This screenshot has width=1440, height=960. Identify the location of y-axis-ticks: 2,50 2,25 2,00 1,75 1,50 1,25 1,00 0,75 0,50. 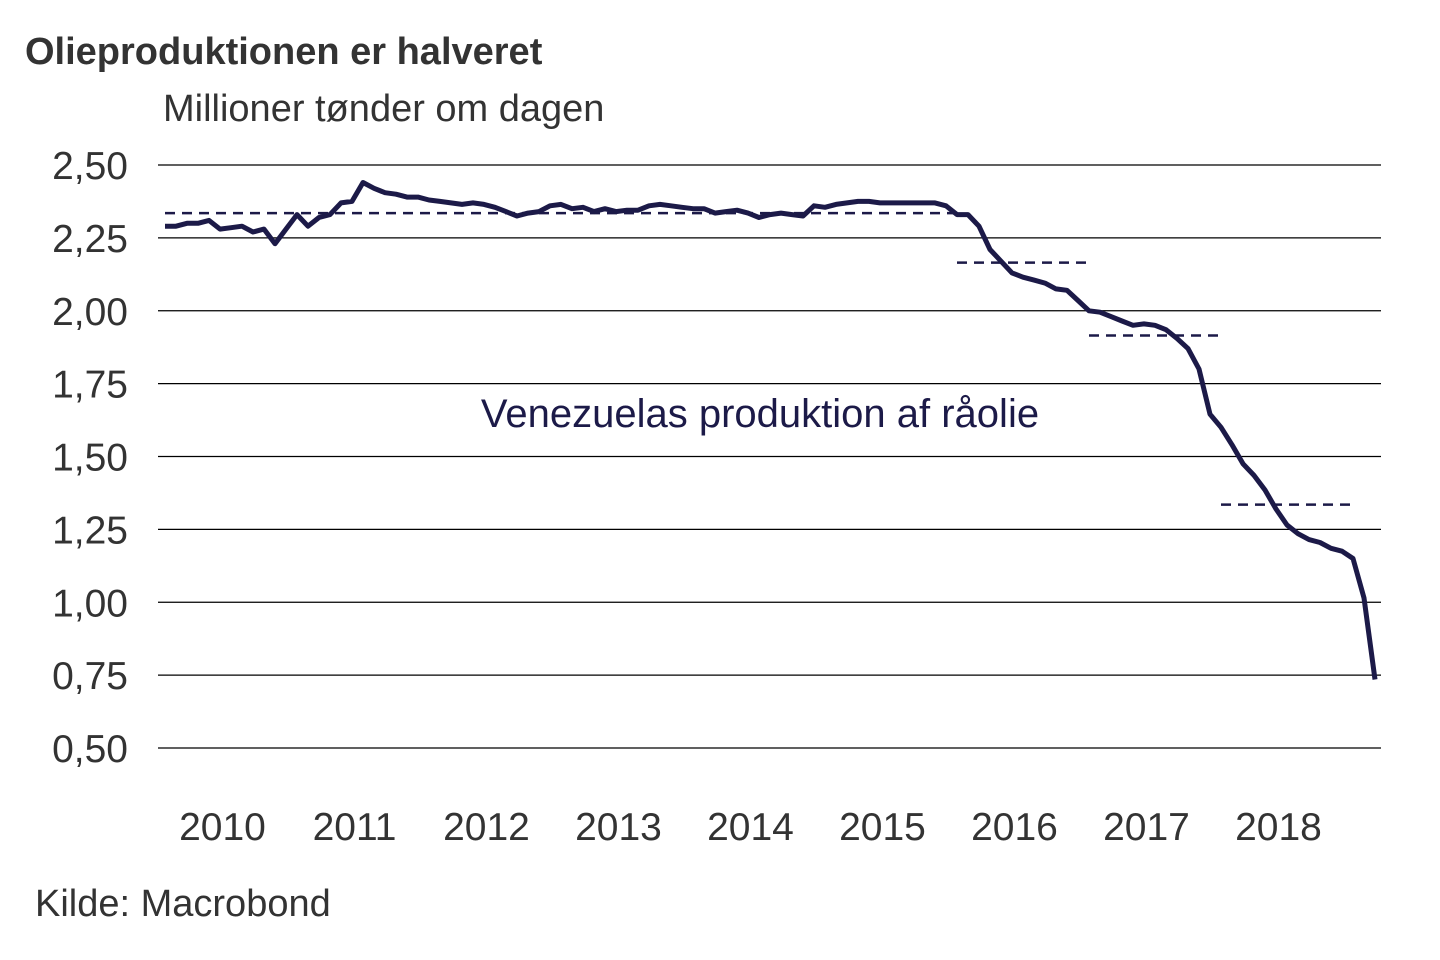
(90, 458).